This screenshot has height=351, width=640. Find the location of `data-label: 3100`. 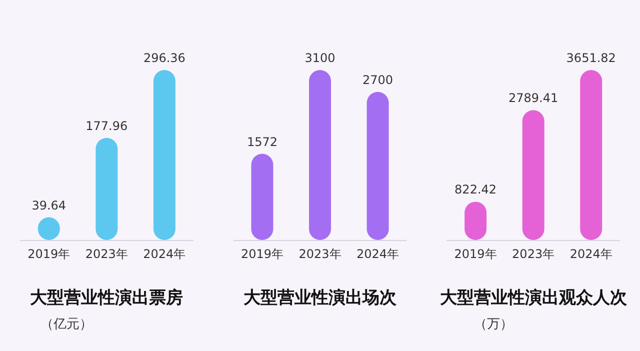

data-label: 3100 is located at coordinates (320, 58).